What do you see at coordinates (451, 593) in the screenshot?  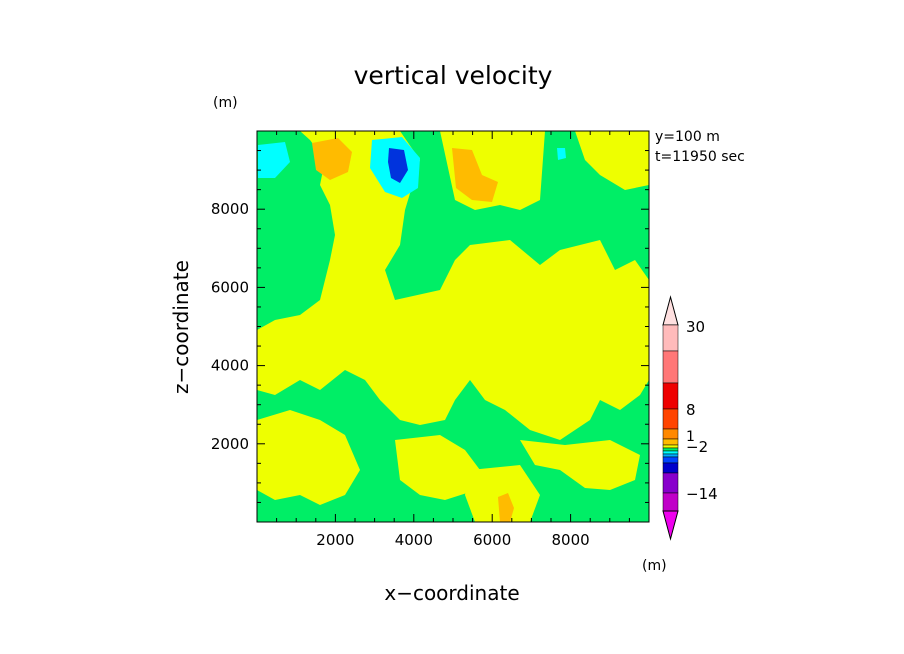 I see `x-axis-label: x−coordinate` at bounding box center [451, 593].